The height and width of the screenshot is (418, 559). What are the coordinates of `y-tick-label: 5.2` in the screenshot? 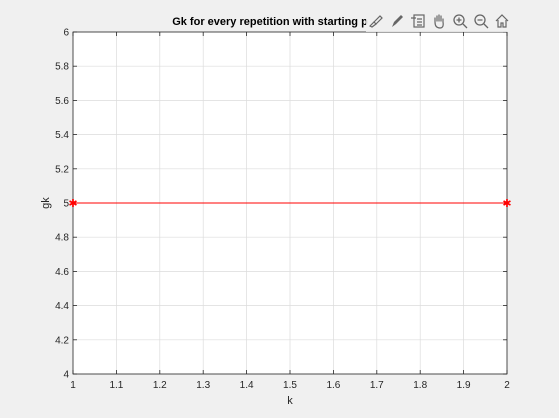 It's located at (62, 169).